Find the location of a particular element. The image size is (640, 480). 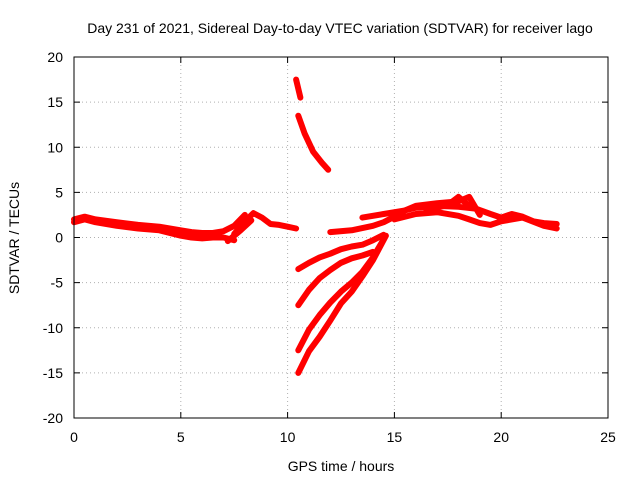

x-tick-label: 20 is located at coordinates (501, 437).